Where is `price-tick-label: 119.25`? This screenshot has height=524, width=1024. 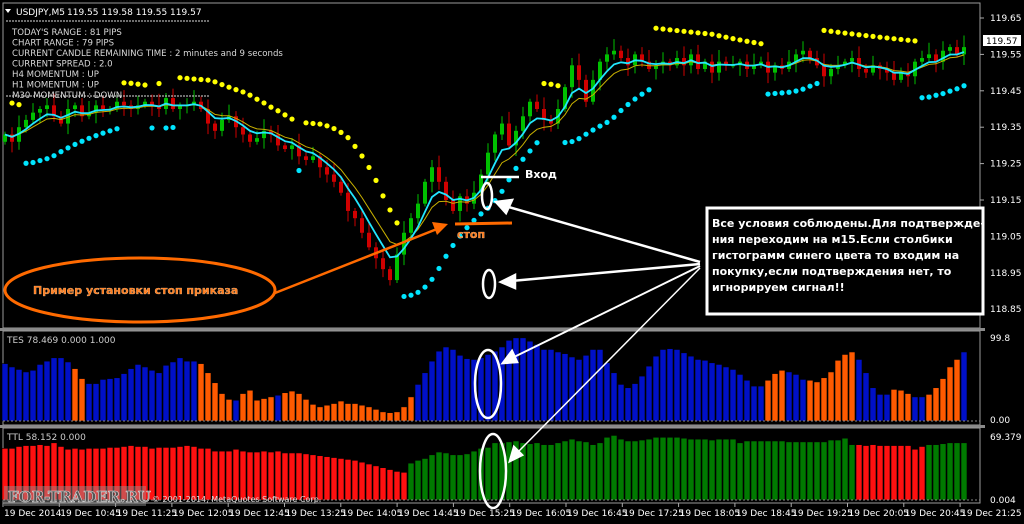
price-tick-label: 119.25 is located at coordinates (1006, 165).